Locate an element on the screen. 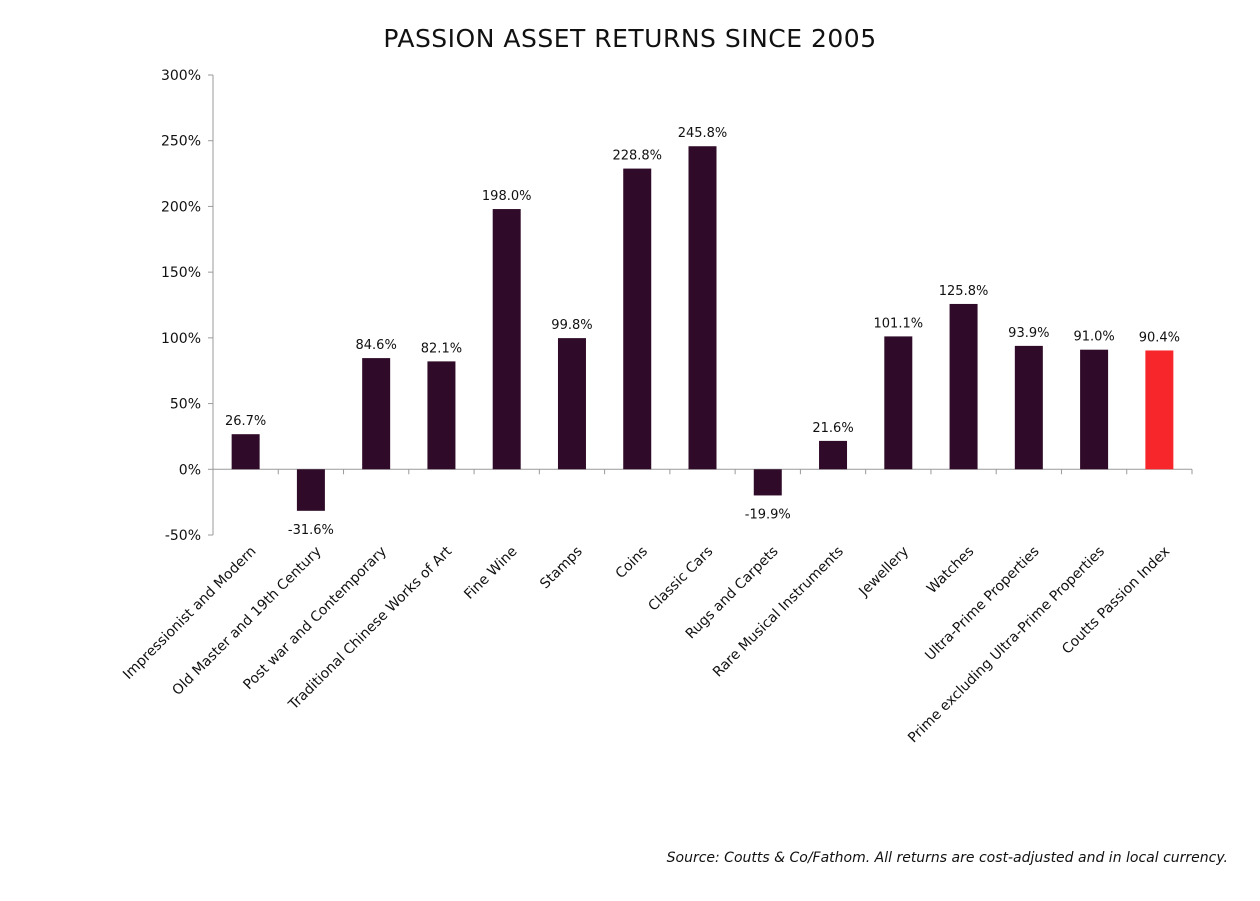 The height and width of the screenshot is (901, 1260). category-label: Jewellery is located at coordinates (883, 572).